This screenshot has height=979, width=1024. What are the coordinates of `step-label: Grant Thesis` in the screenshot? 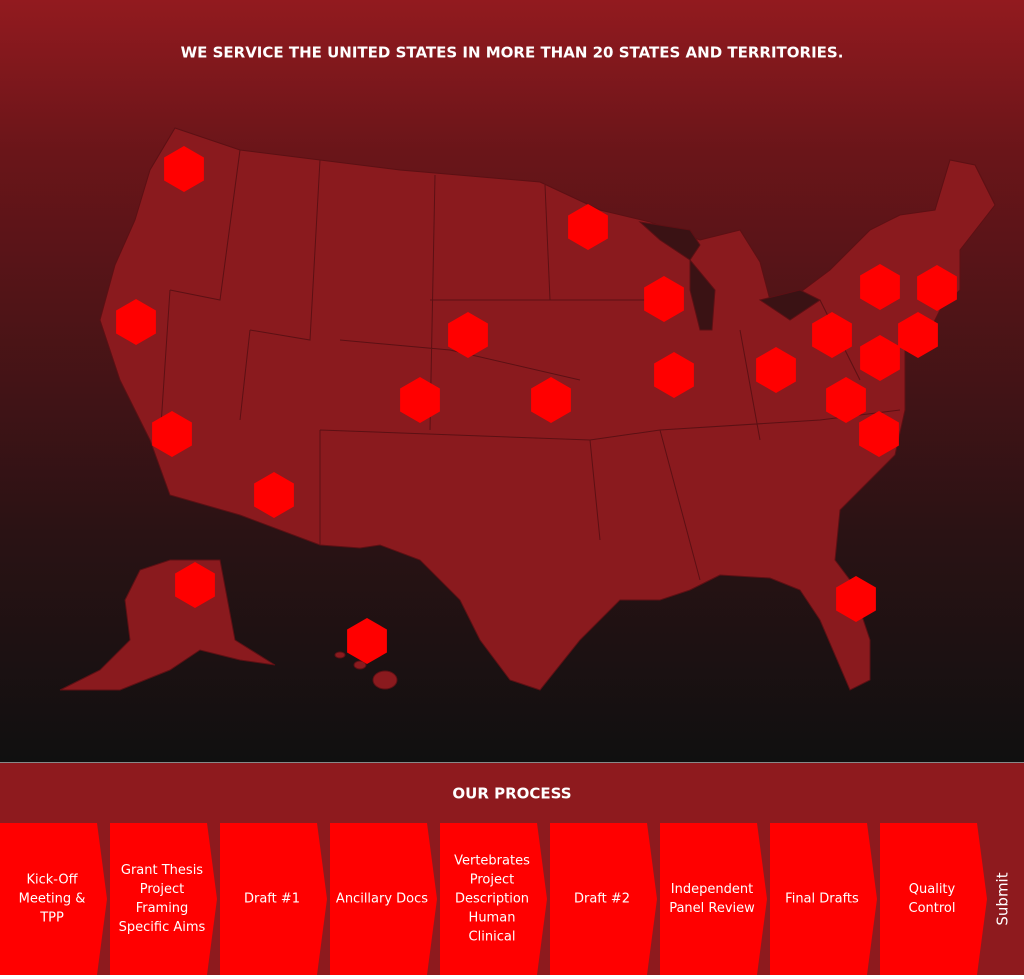 It's located at (162, 870).